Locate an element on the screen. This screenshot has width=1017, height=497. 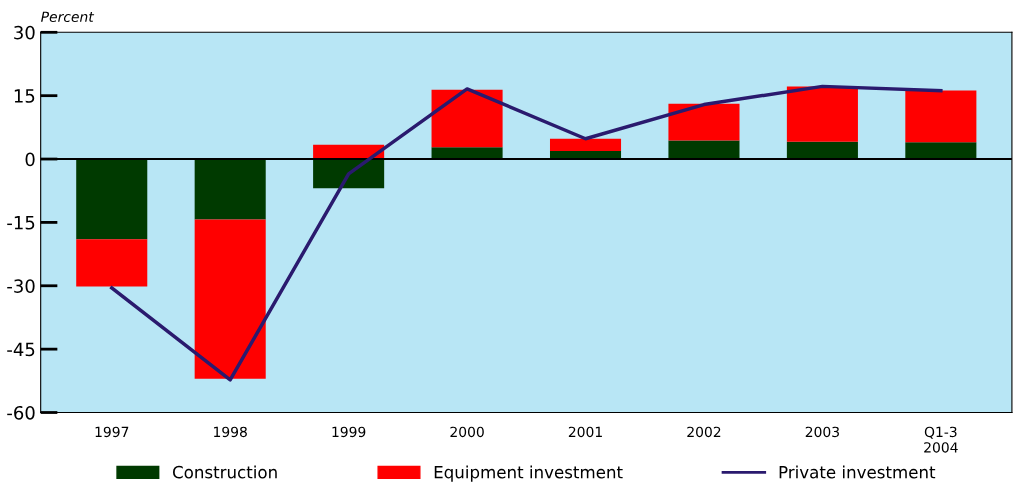
legend-label: Private investment is located at coordinates (857, 472).